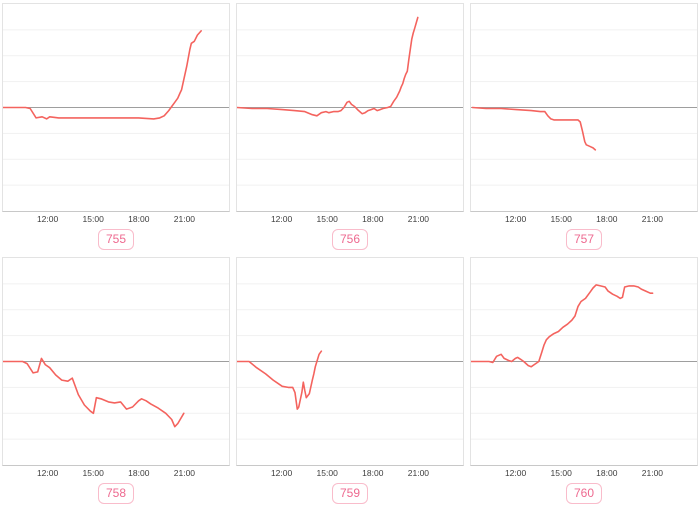 This screenshot has width=700, height=507. I want to click on badge-row: 758, so click(116, 491).